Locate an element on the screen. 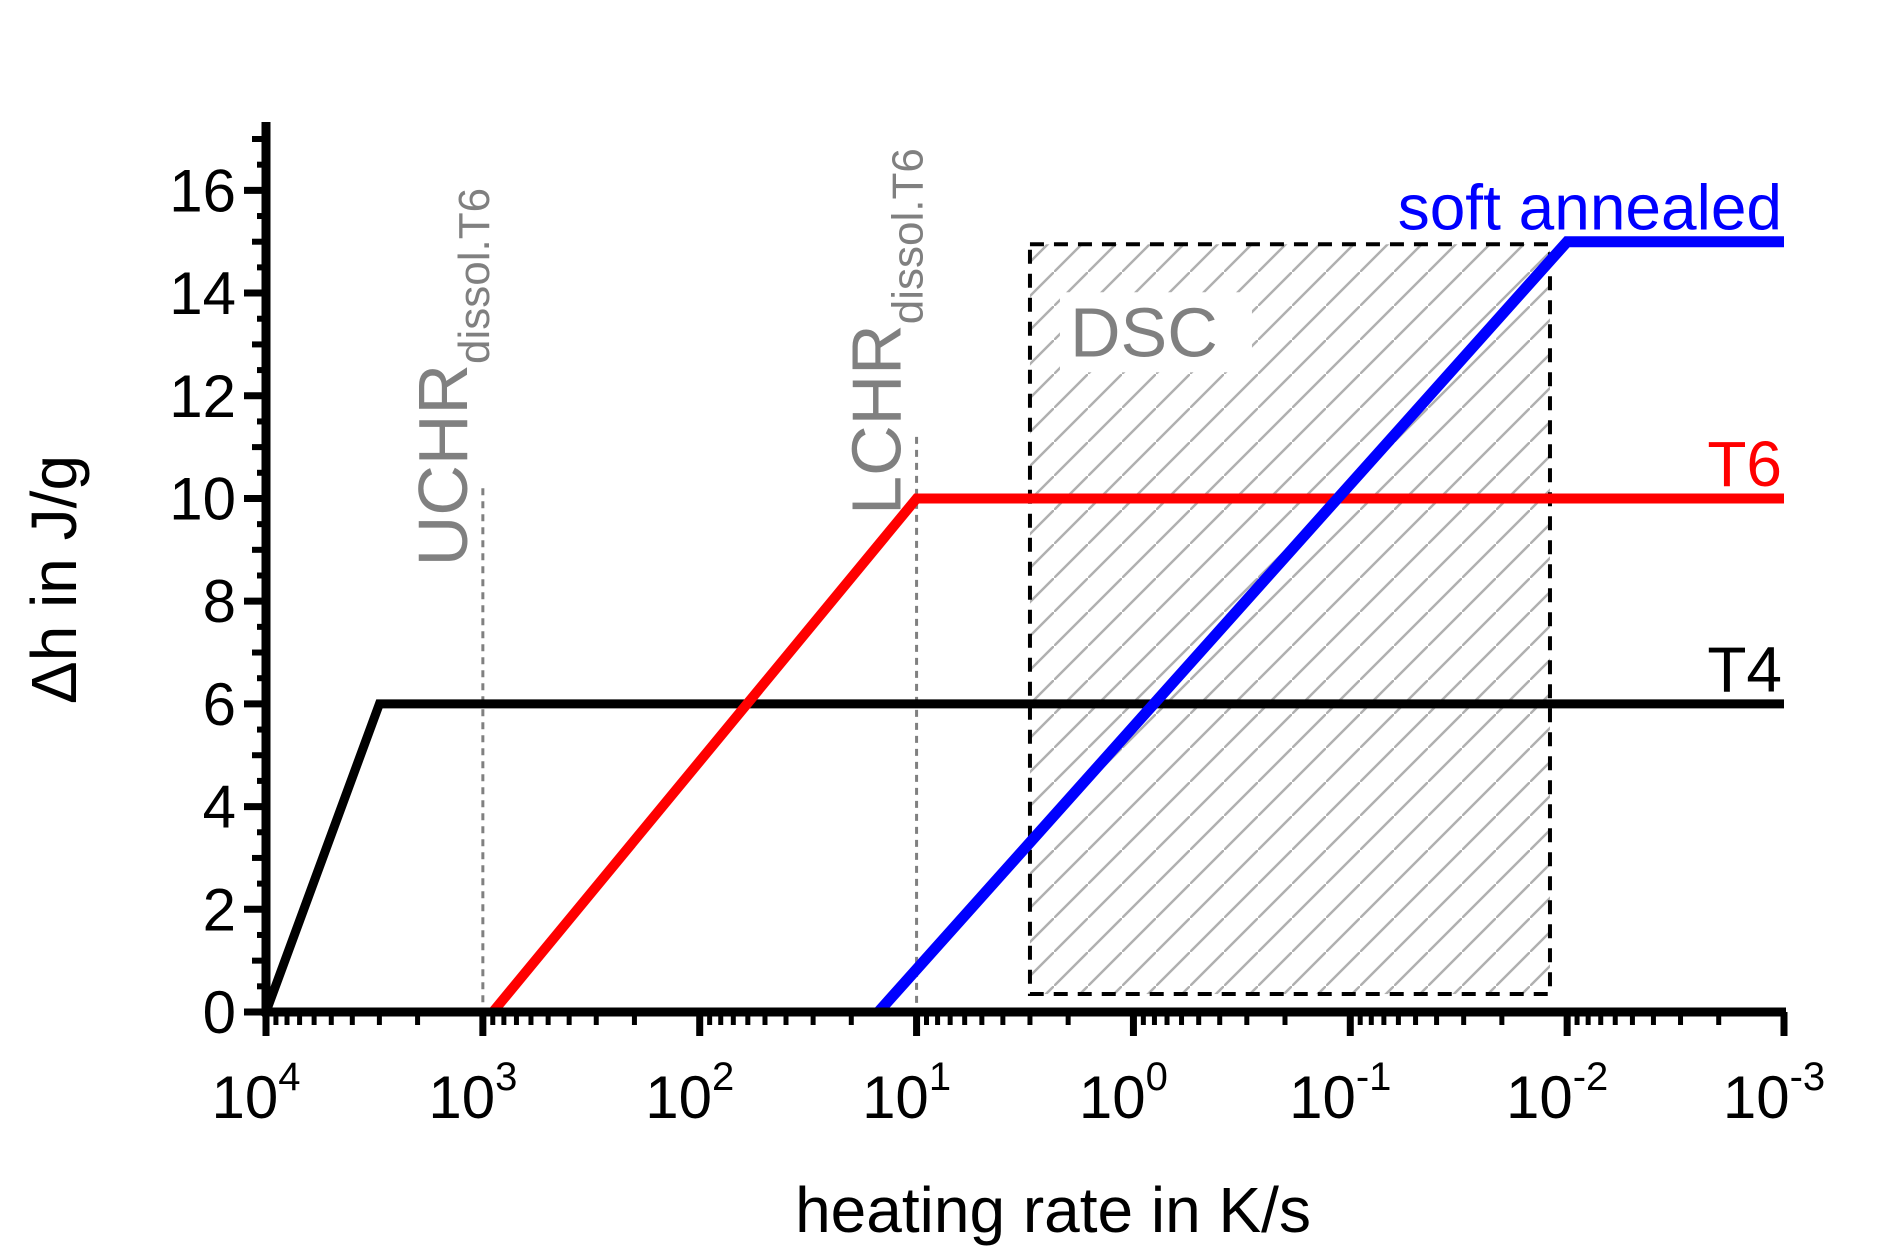 The height and width of the screenshot is (1256, 1880). x-axis-ticks: 10⁴ 10³ 10² 10¹ 10⁰ 10⁻¹ 10⁻² 10⁻³ is located at coordinates (1018, 1071).